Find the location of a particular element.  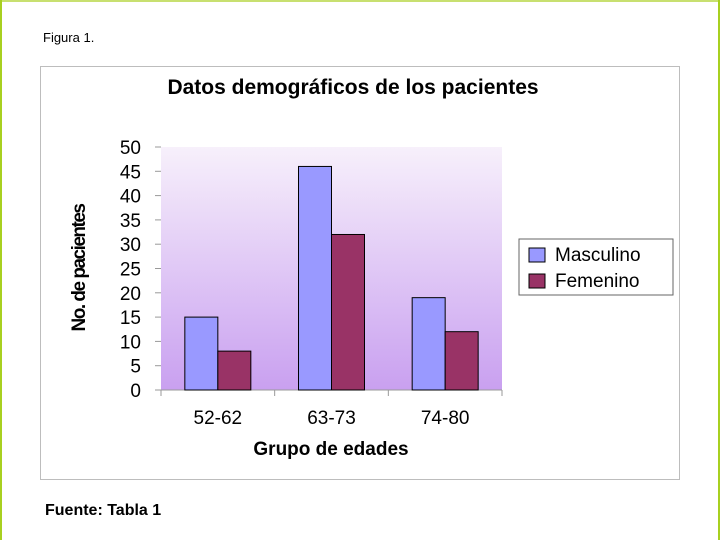

x-tick-label: 52-62 is located at coordinates (218, 418).